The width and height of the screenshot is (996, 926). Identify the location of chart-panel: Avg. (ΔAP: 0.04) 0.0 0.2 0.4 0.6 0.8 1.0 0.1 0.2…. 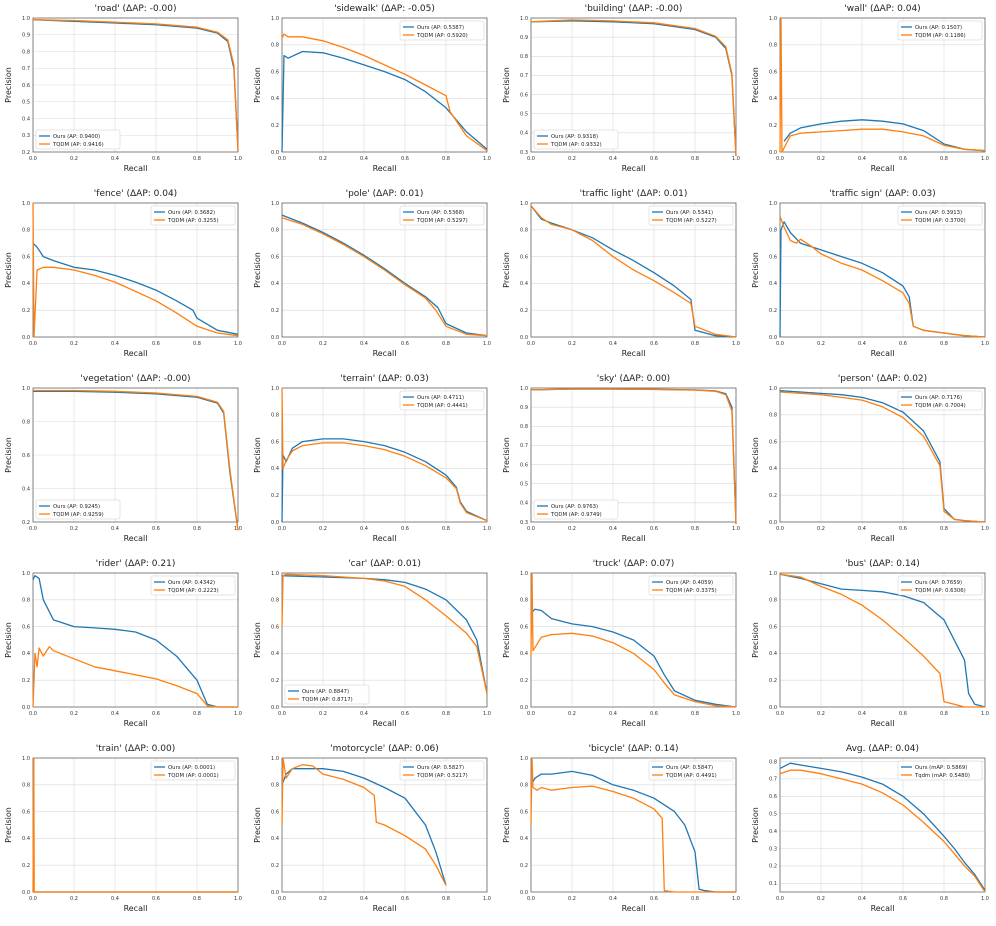
(871, 832).